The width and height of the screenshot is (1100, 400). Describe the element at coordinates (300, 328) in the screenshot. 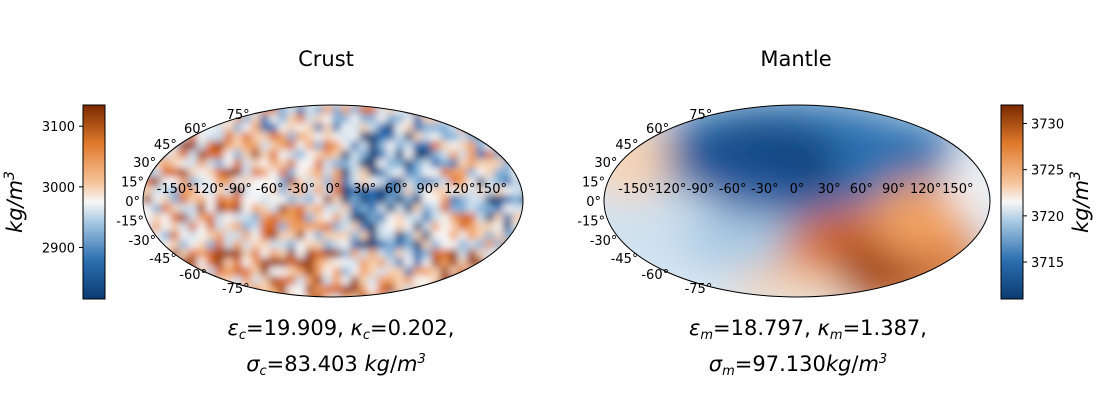

I see `crust-epsilon: 19.909` at that location.